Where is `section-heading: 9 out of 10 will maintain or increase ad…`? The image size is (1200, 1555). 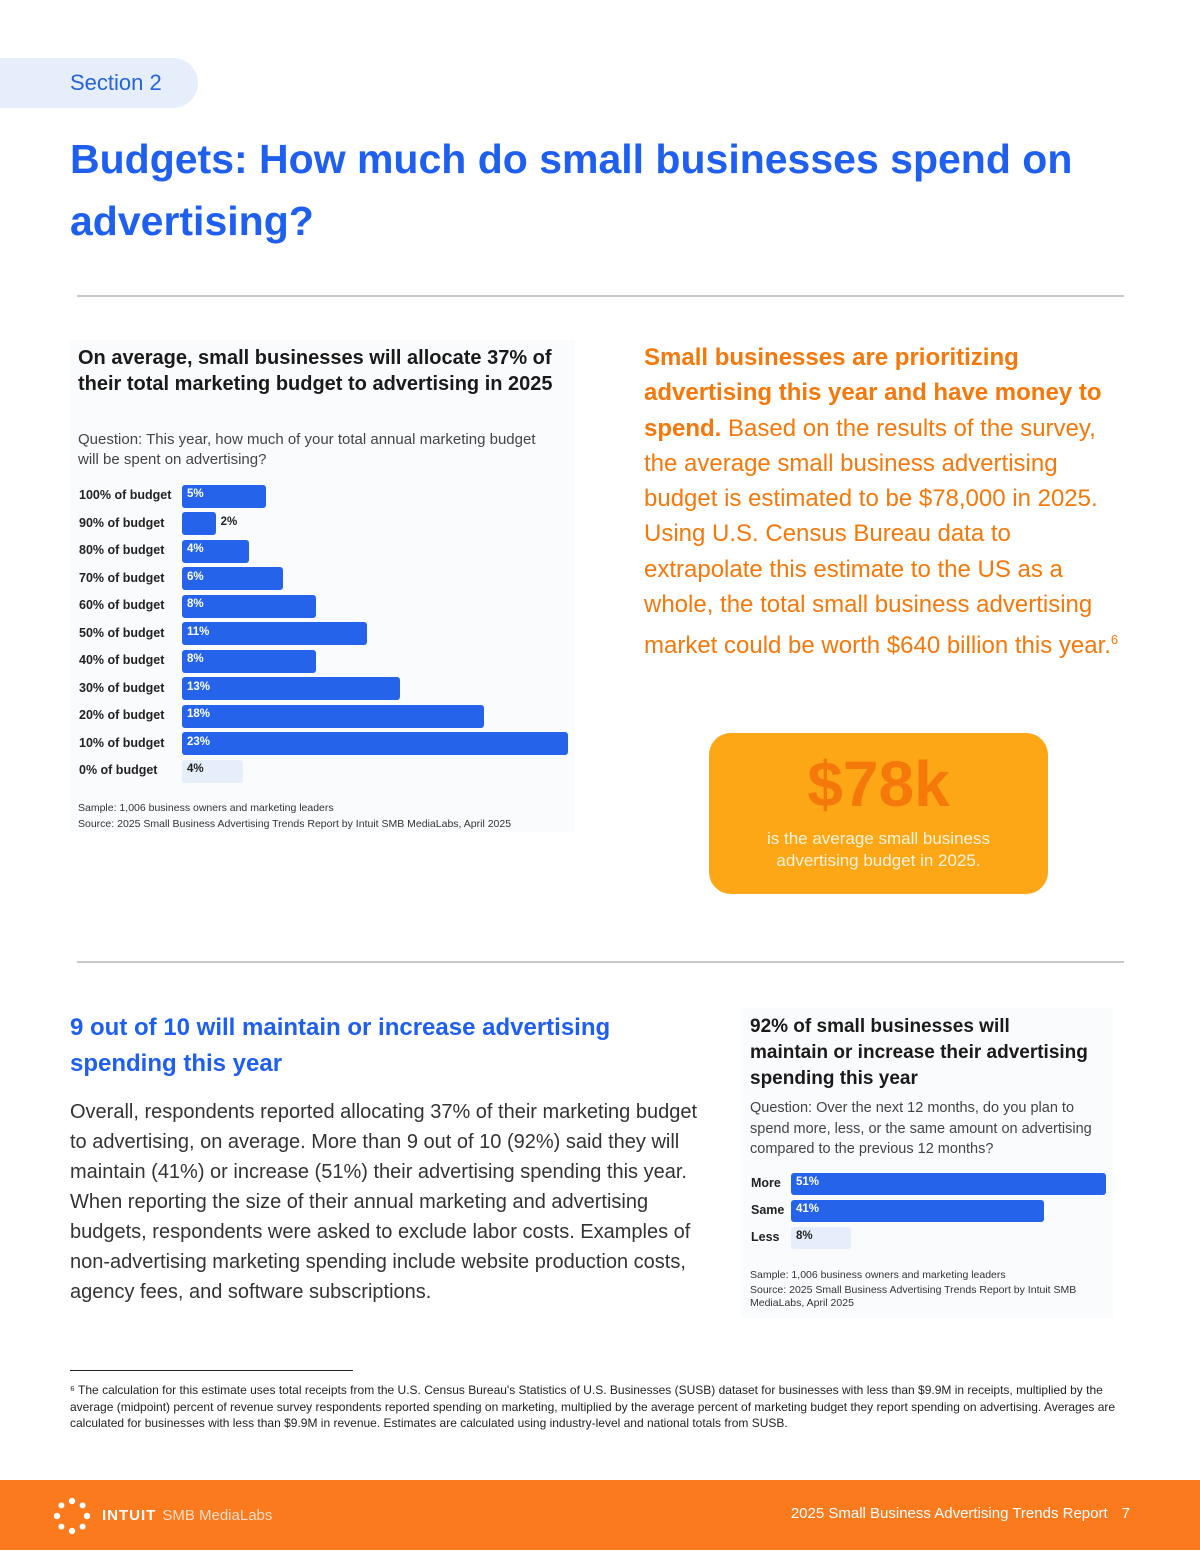
section-heading: 9 out of 10 will maintain or increase ad… is located at coordinates (340, 1045).